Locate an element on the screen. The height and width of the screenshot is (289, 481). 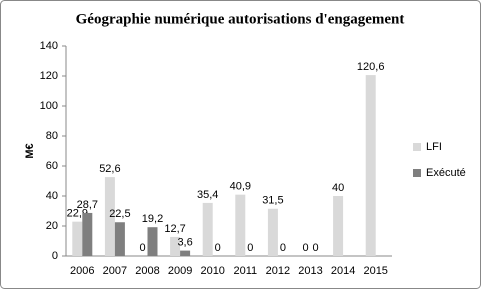
x-tick-label: 2007 is located at coordinates (115, 271).